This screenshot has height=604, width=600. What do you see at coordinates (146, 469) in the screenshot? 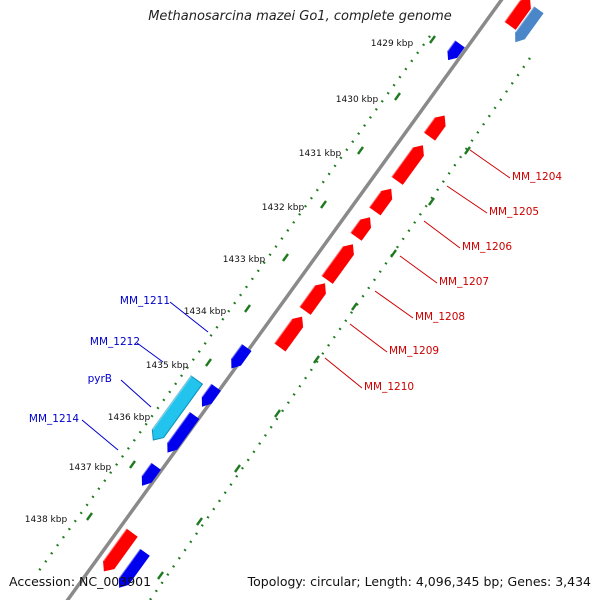
I see `gene-arrow-mm-1214-shade` at bounding box center [146, 469].